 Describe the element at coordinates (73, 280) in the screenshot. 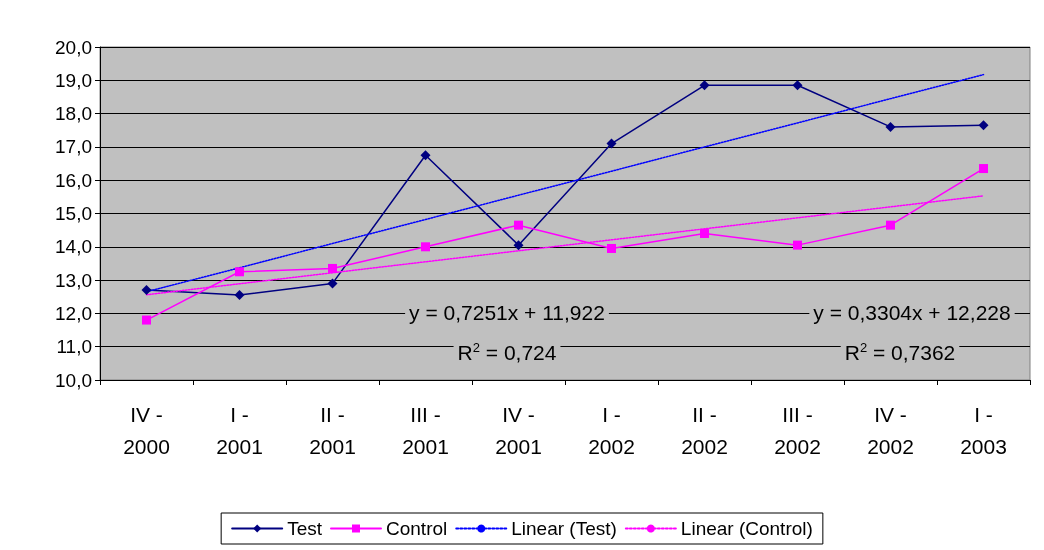

I see `y-tick-label: 13,0` at that location.